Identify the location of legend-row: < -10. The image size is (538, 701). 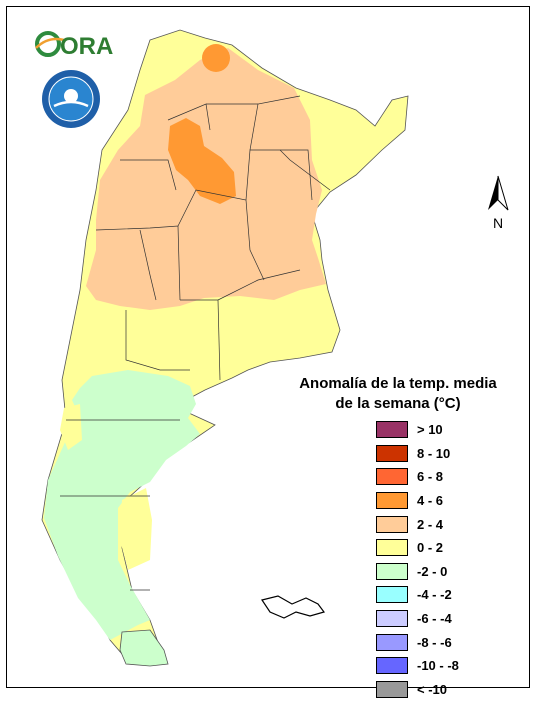
(417, 689).